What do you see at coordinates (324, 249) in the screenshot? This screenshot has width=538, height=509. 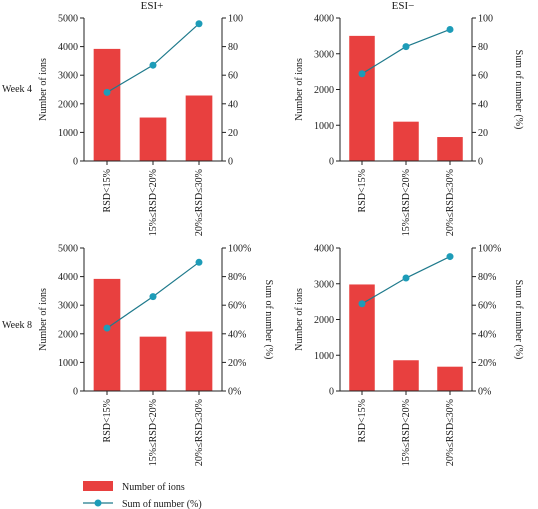 I see `left-tick-label-week8-esi-negative-4: 4000` at bounding box center [324, 249].